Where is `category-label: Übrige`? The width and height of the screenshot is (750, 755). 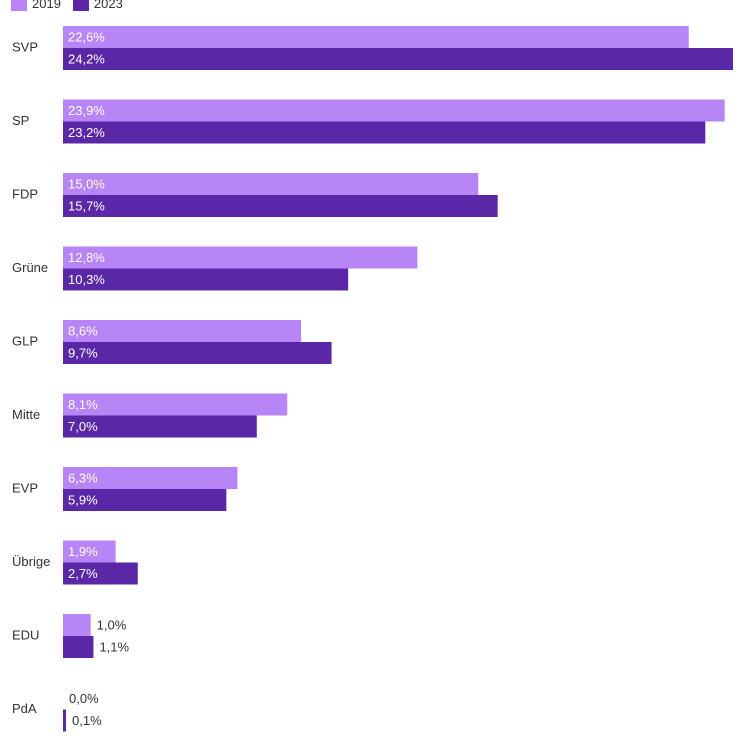
category-label: Übrige is located at coordinates (31, 561).